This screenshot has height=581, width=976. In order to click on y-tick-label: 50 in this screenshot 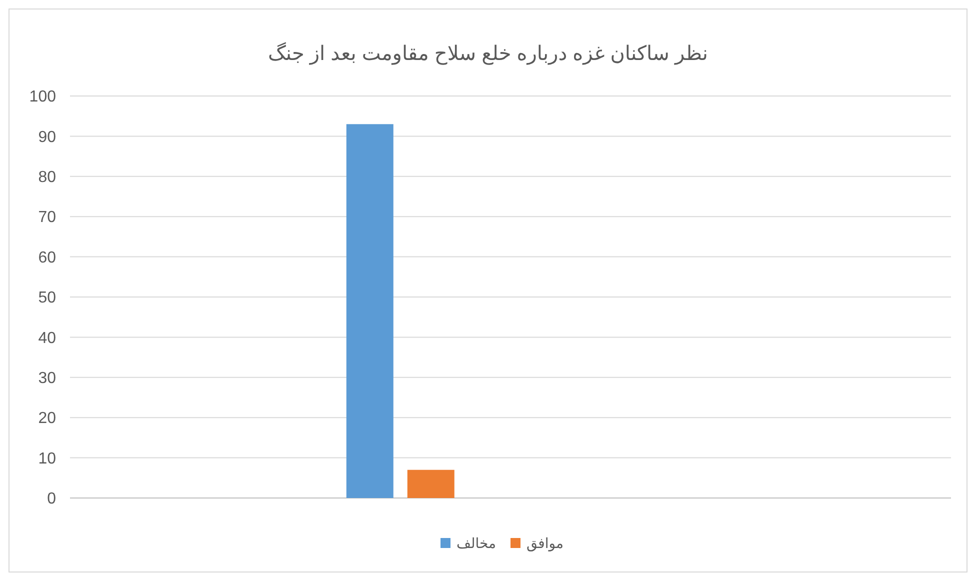, I will do `click(47, 298)`.